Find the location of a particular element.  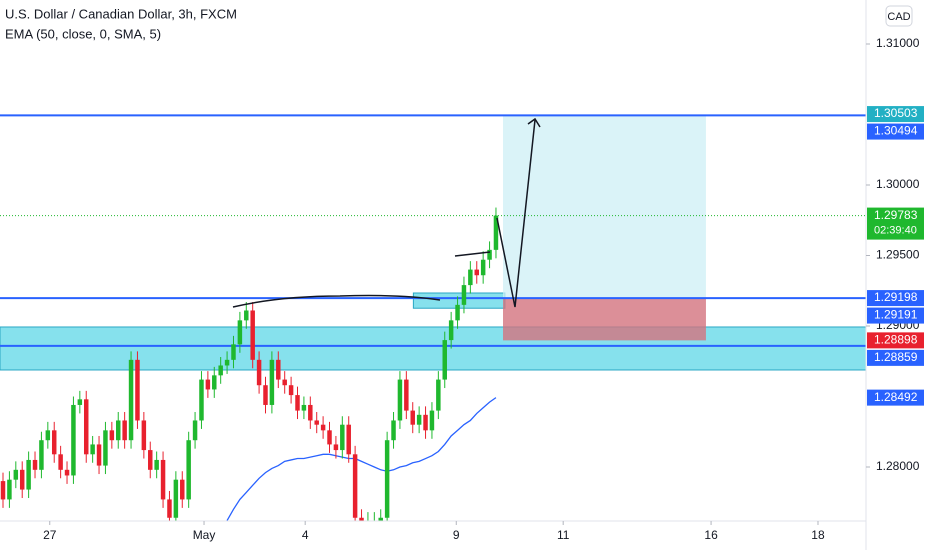

x-tick-label: May is located at coordinates (204, 535).